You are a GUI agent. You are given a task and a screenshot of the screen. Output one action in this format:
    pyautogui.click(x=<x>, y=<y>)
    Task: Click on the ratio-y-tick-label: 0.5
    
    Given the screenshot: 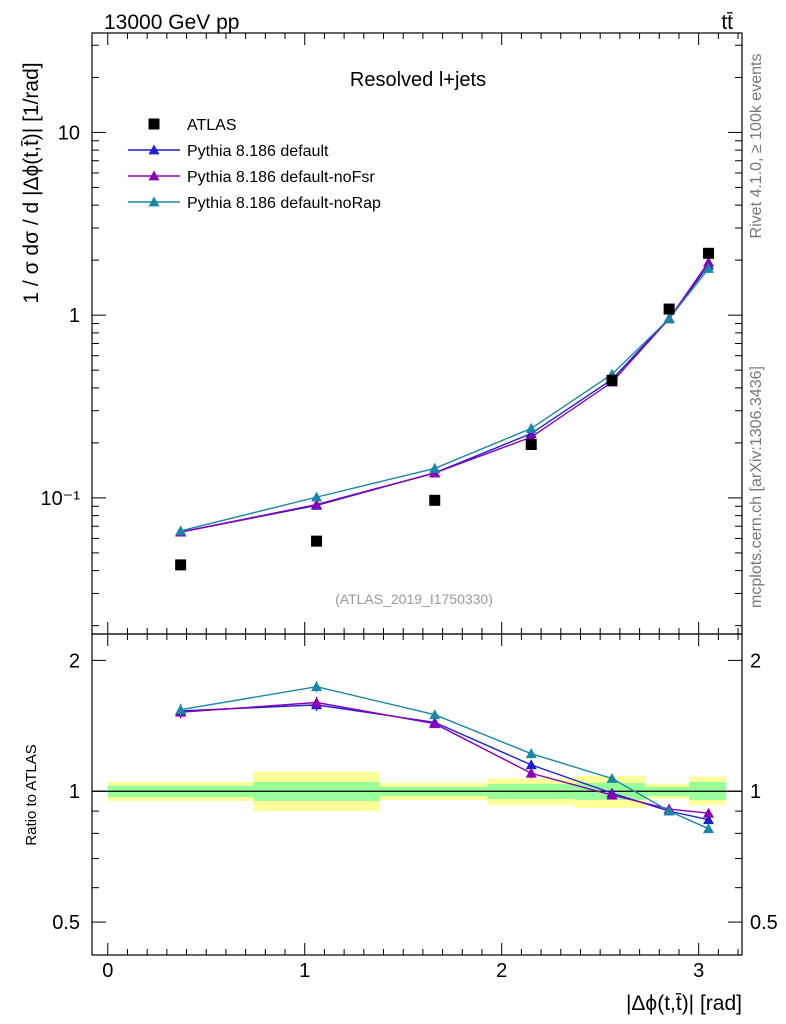 What is the action you would take?
    pyautogui.click(x=66, y=923)
    